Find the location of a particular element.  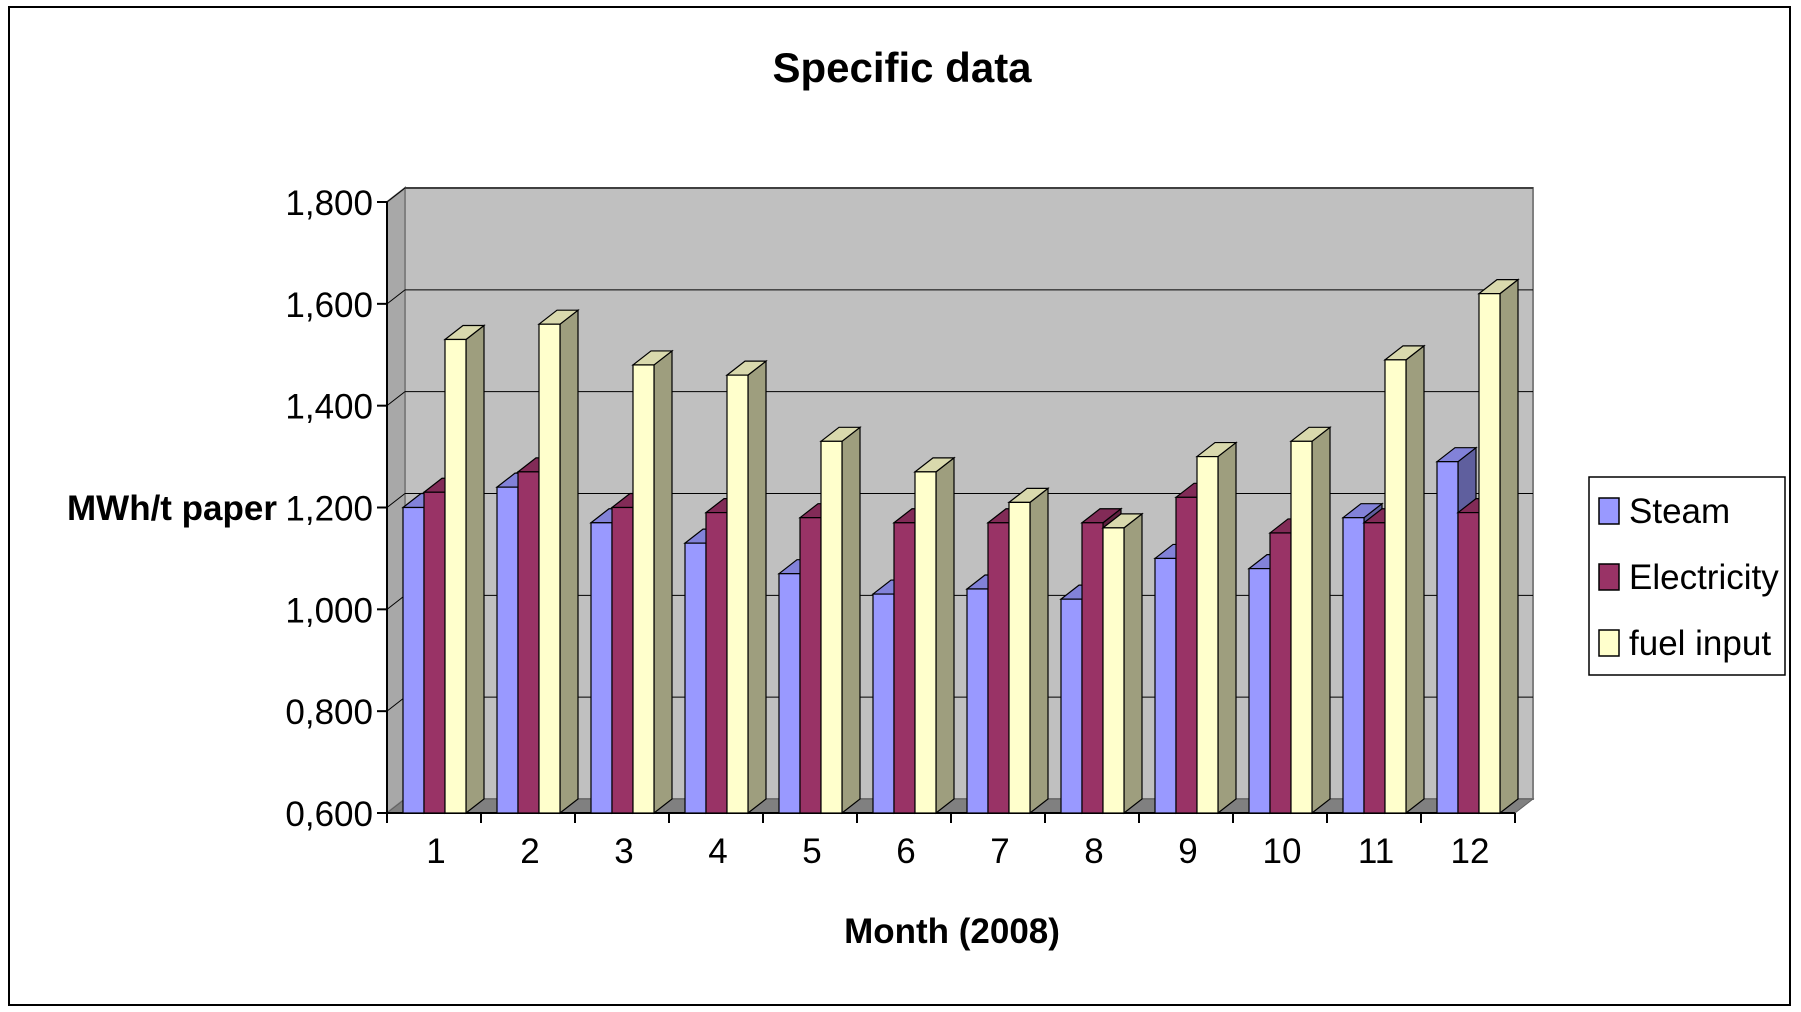

legend-label: fuel input is located at coordinates (1700, 643).